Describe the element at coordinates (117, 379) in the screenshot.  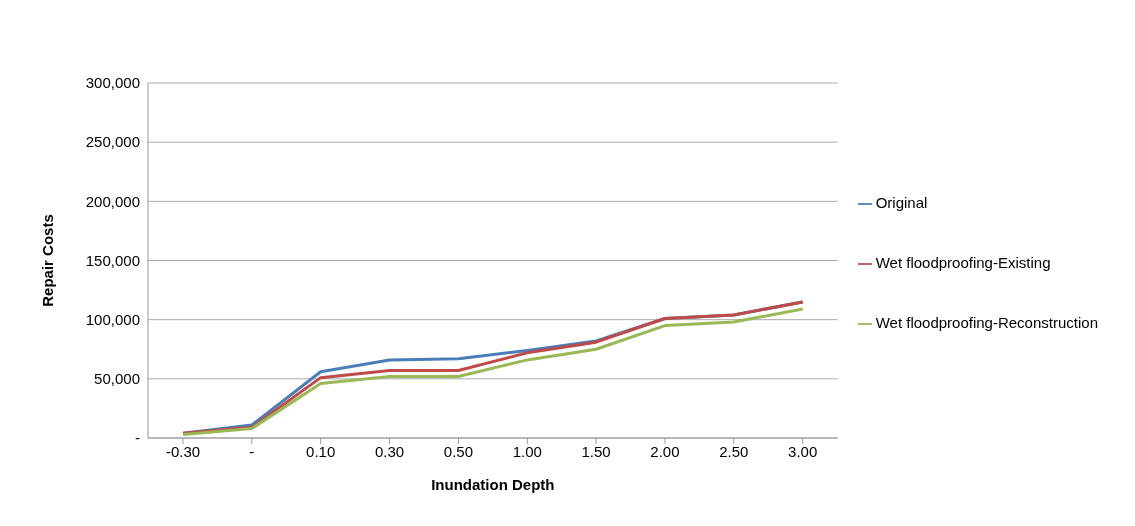
I see `y-tick-label: 50,000` at that location.